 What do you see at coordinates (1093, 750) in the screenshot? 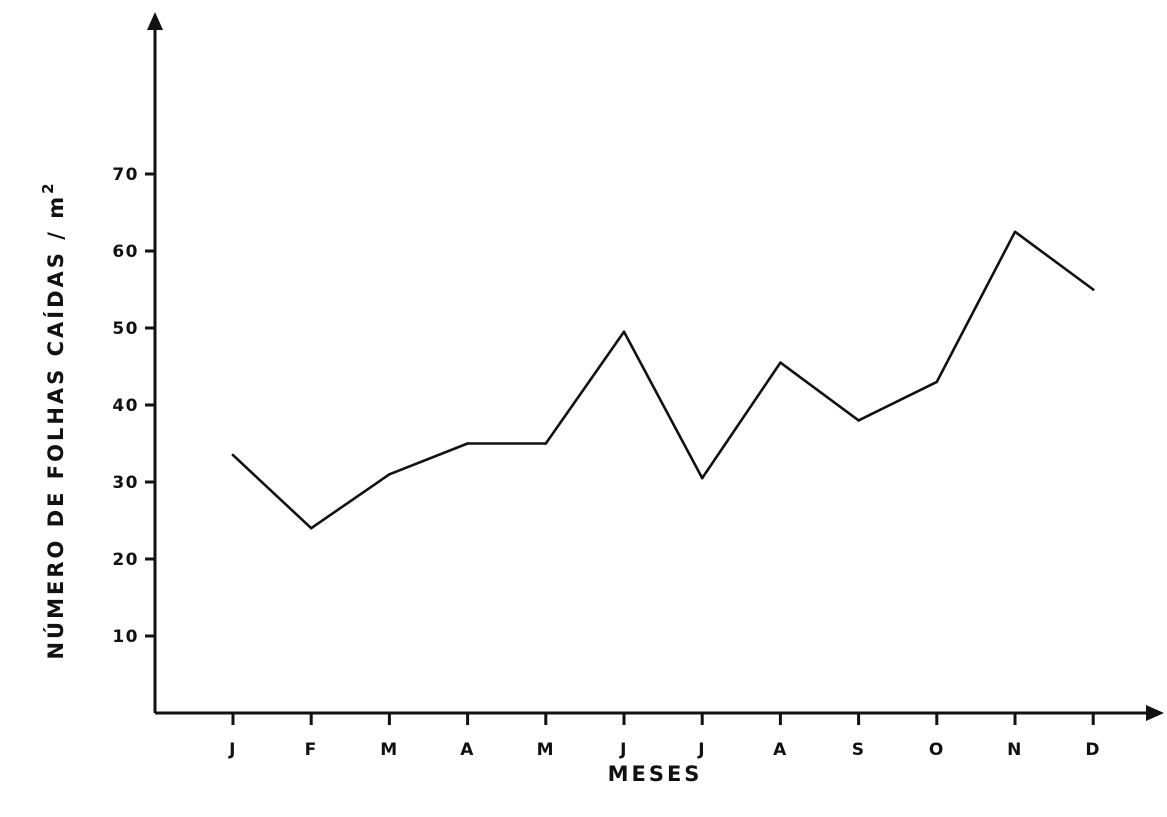
I see `x-tick-label: D` at bounding box center [1093, 750].